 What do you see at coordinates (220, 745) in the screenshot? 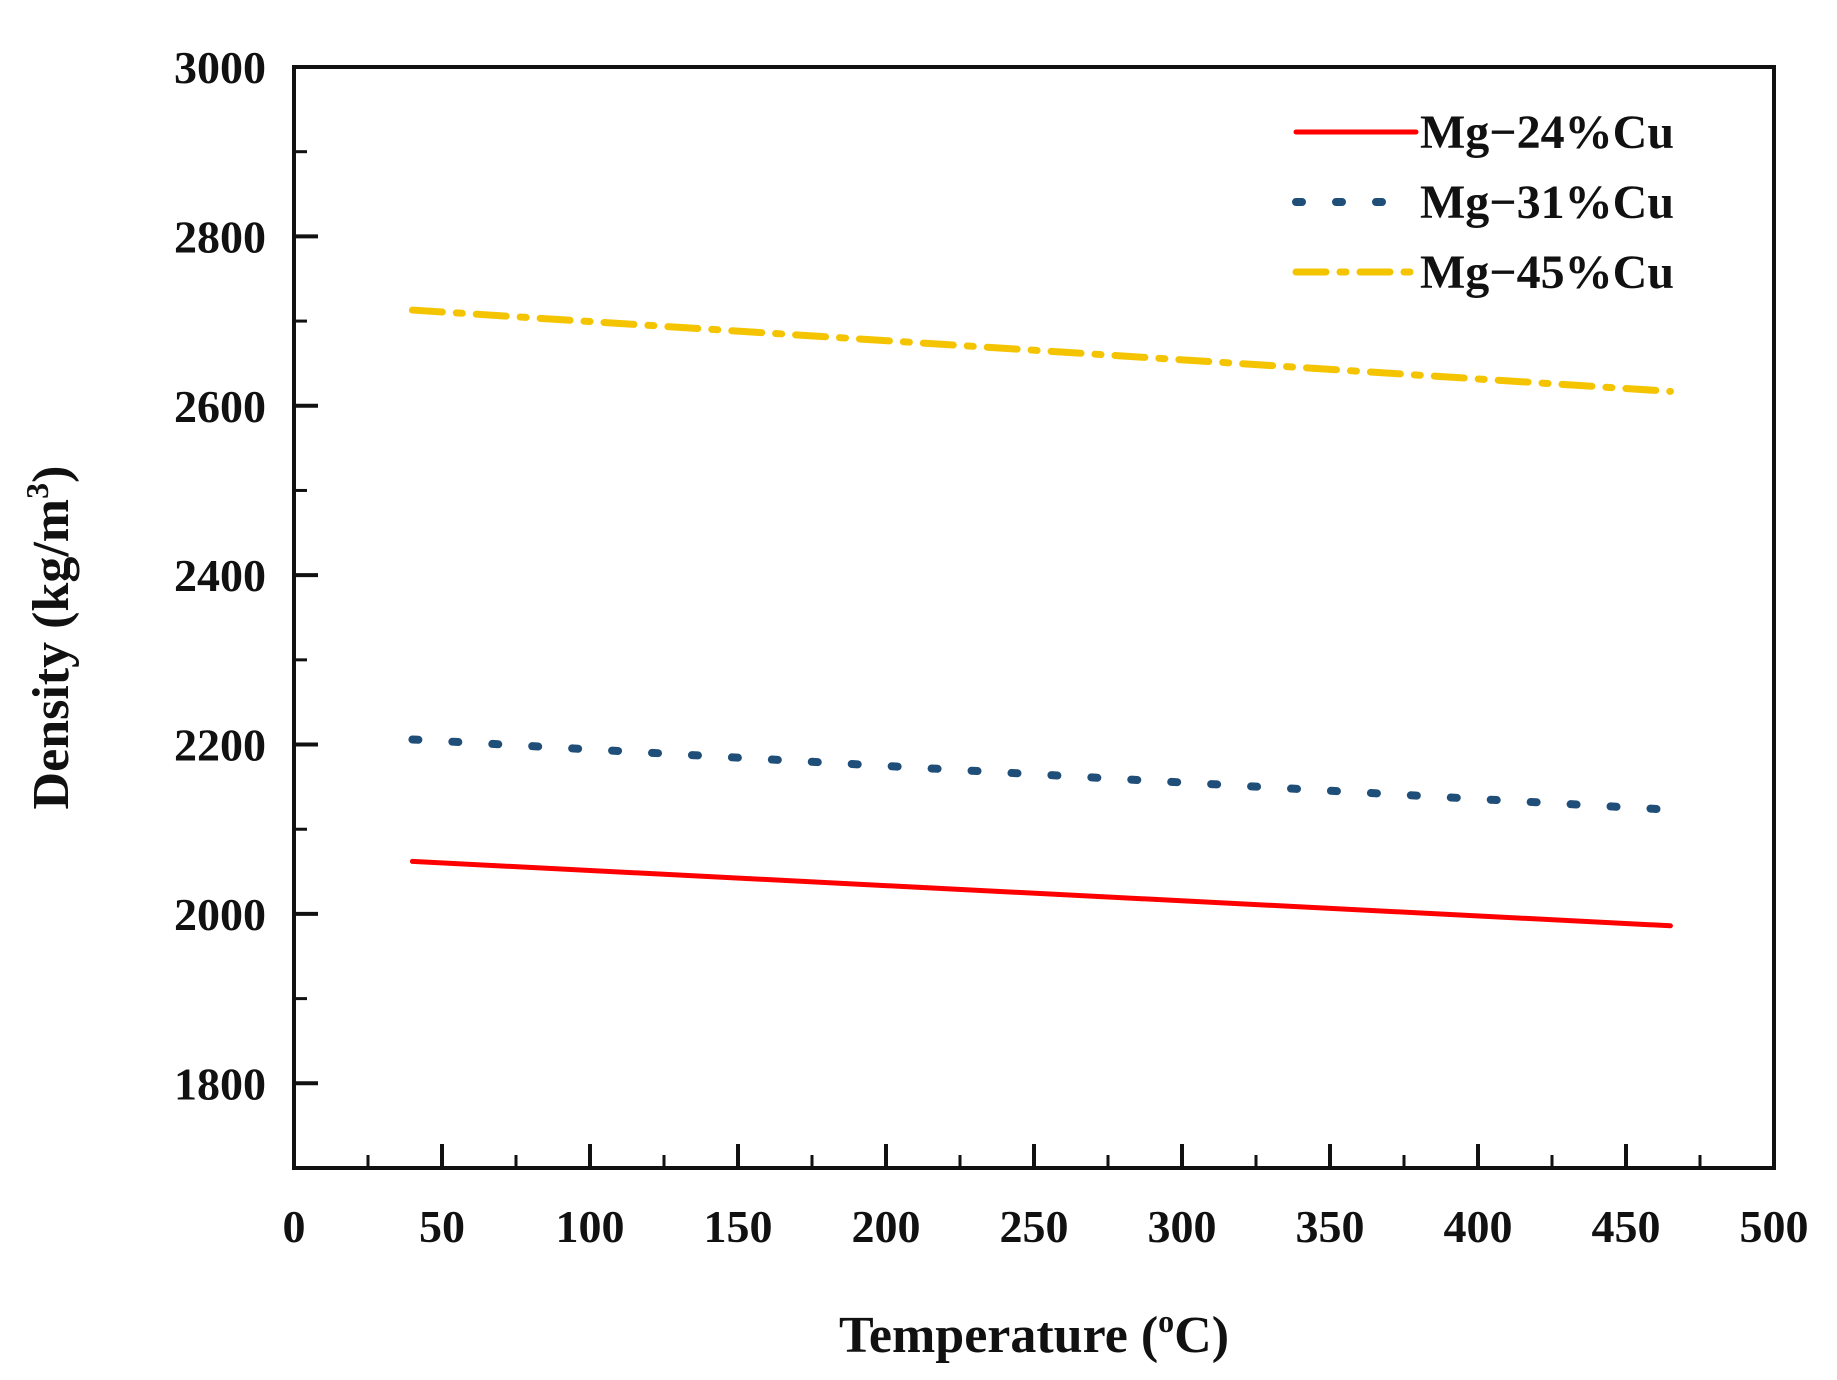
I see `y-tick-label: 2200` at bounding box center [220, 745].